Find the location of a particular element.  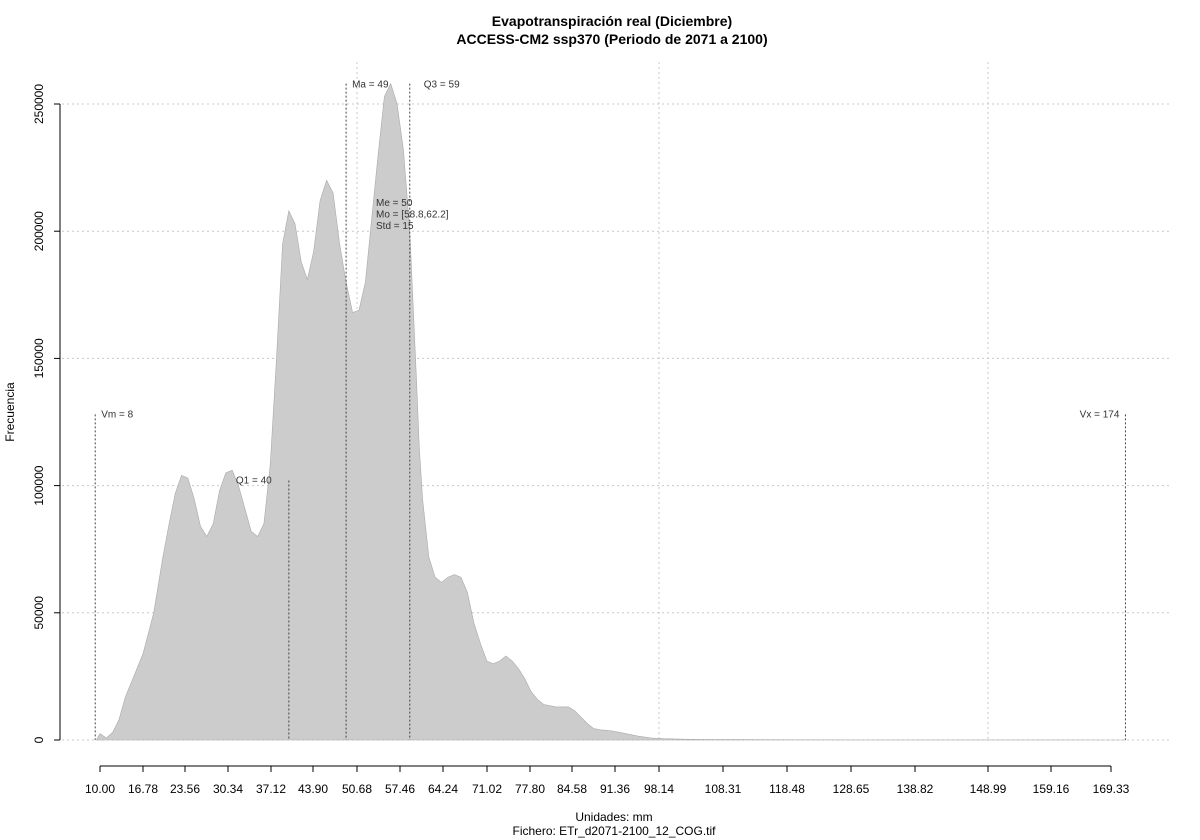

x-tick-label: 91.36 is located at coordinates (615, 789).